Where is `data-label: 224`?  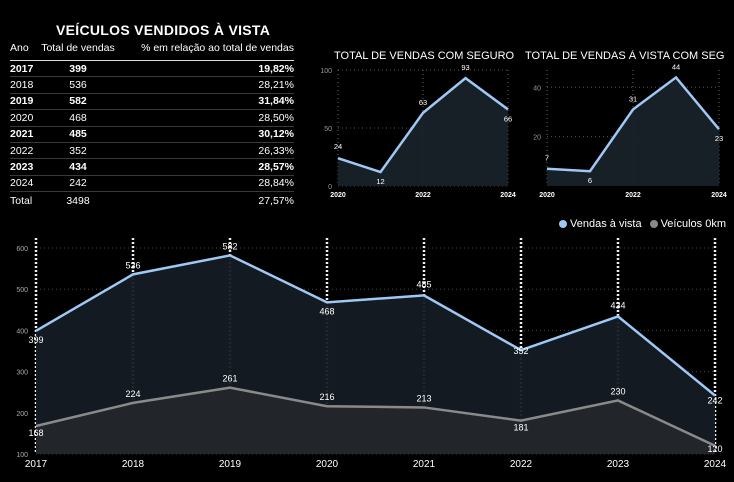 data-label: 224 is located at coordinates (132, 394).